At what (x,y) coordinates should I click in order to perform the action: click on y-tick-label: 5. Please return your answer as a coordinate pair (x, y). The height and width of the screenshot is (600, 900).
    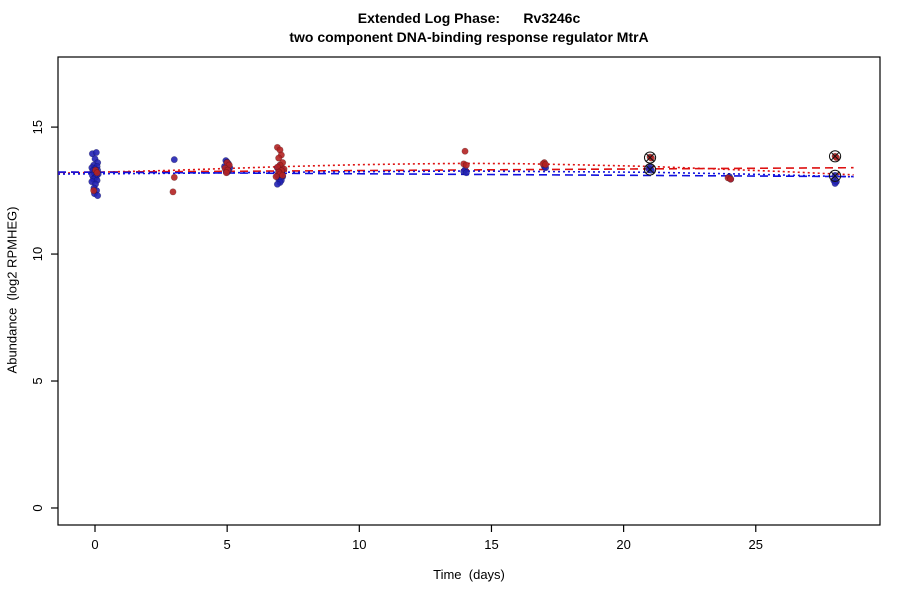
    Looking at the image, I should click on (37, 380).